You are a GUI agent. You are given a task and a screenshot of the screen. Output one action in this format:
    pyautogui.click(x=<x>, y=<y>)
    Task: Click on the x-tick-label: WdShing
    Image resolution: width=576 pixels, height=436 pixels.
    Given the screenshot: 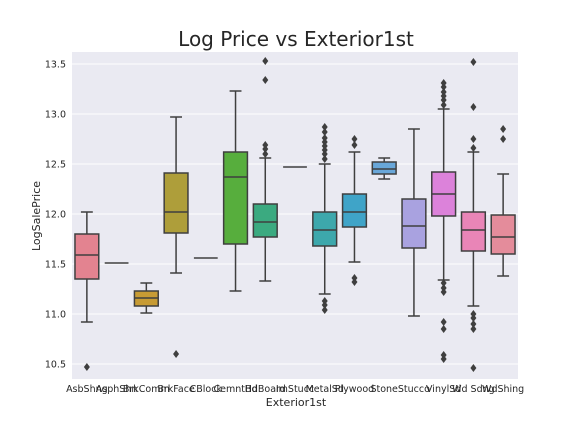 What is the action you would take?
    pyautogui.click(x=503, y=389)
    